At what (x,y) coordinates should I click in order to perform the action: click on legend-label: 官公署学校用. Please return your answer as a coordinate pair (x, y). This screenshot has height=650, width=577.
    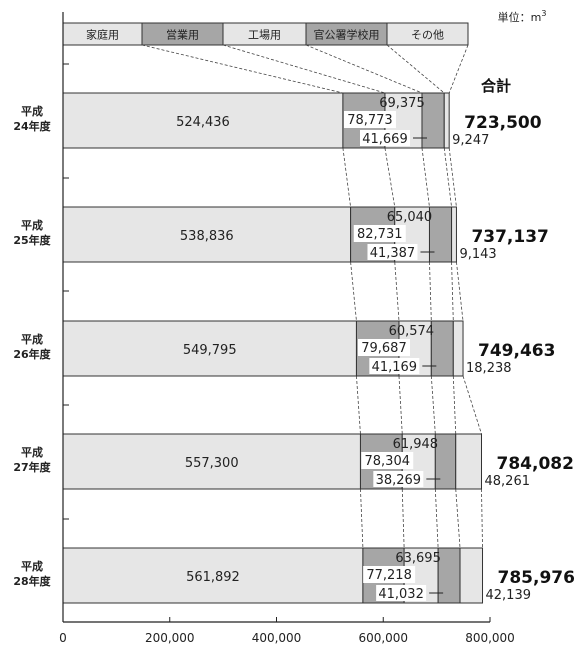
    Looking at the image, I should click on (347, 35).